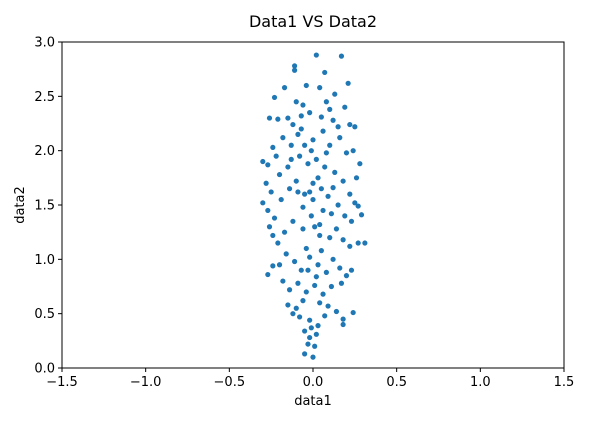  Describe the element at coordinates (44, 314) in the screenshot. I see `y-tick-label: 0.5` at that location.